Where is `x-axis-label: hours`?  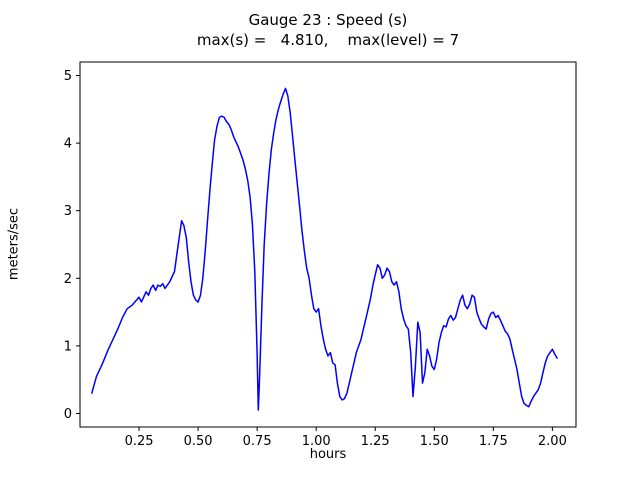
x-axis-label: hours is located at coordinates (328, 454).